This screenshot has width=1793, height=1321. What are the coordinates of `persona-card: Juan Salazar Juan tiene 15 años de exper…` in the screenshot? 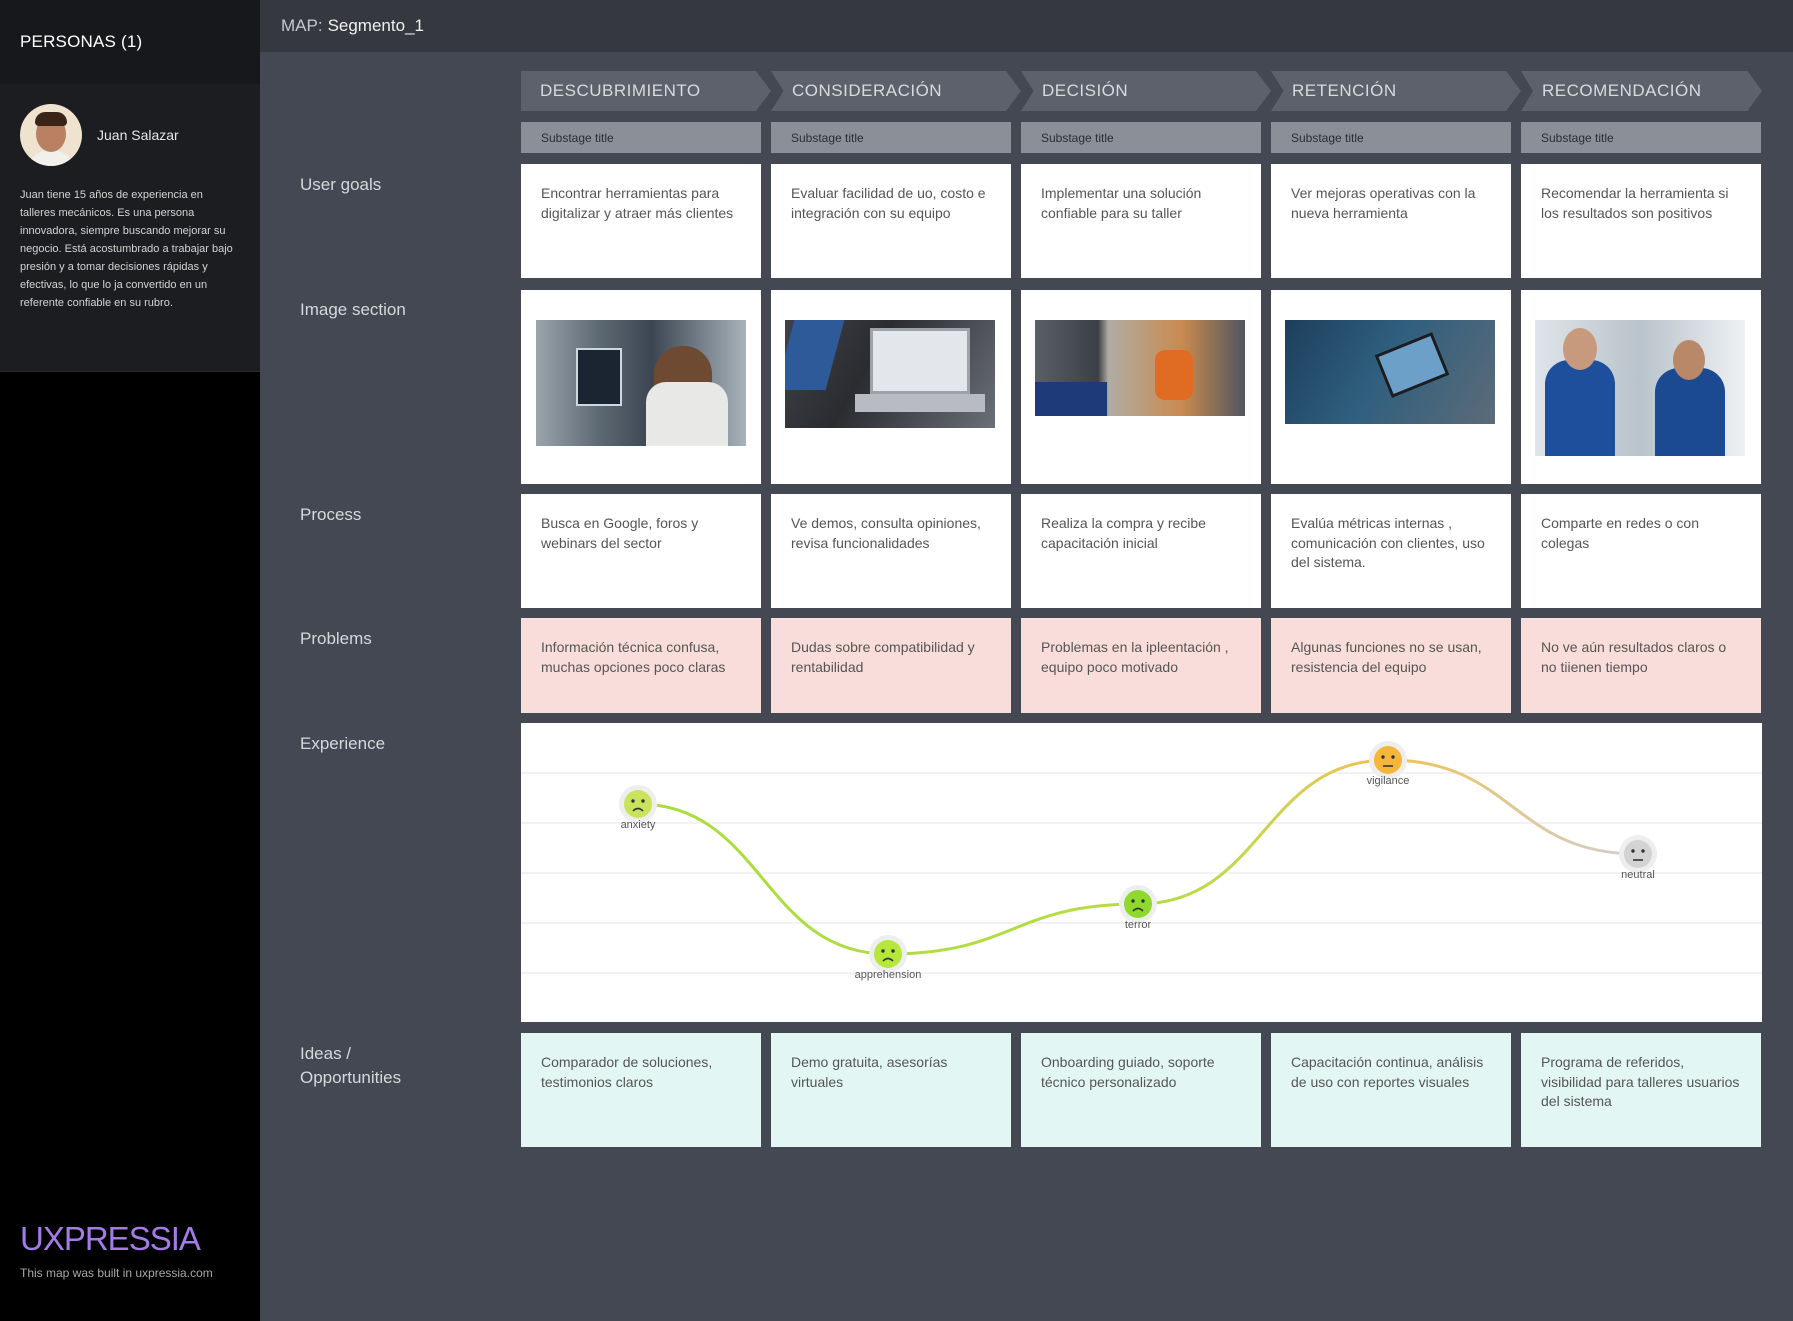 It's located at (130, 228).